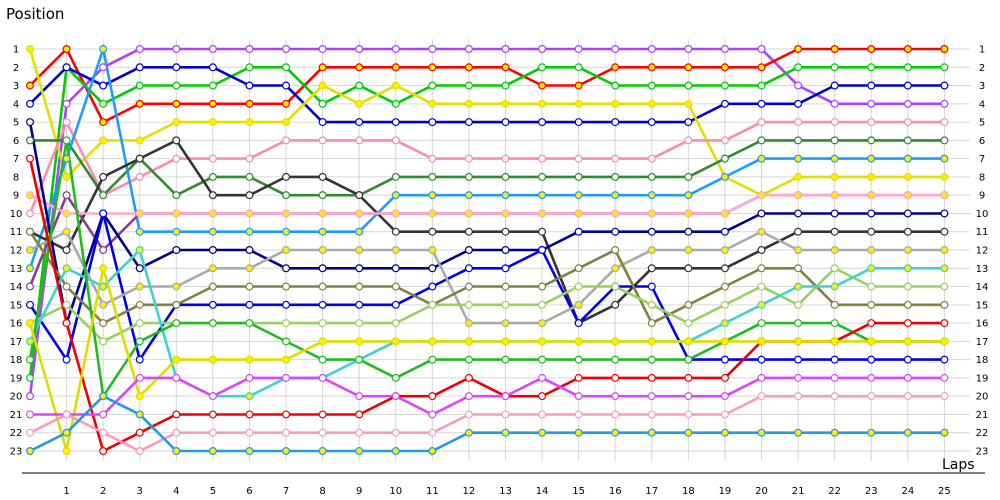 The image size is (1000, 500). I want to click on y-tick-label: 19, so click(982, 378).